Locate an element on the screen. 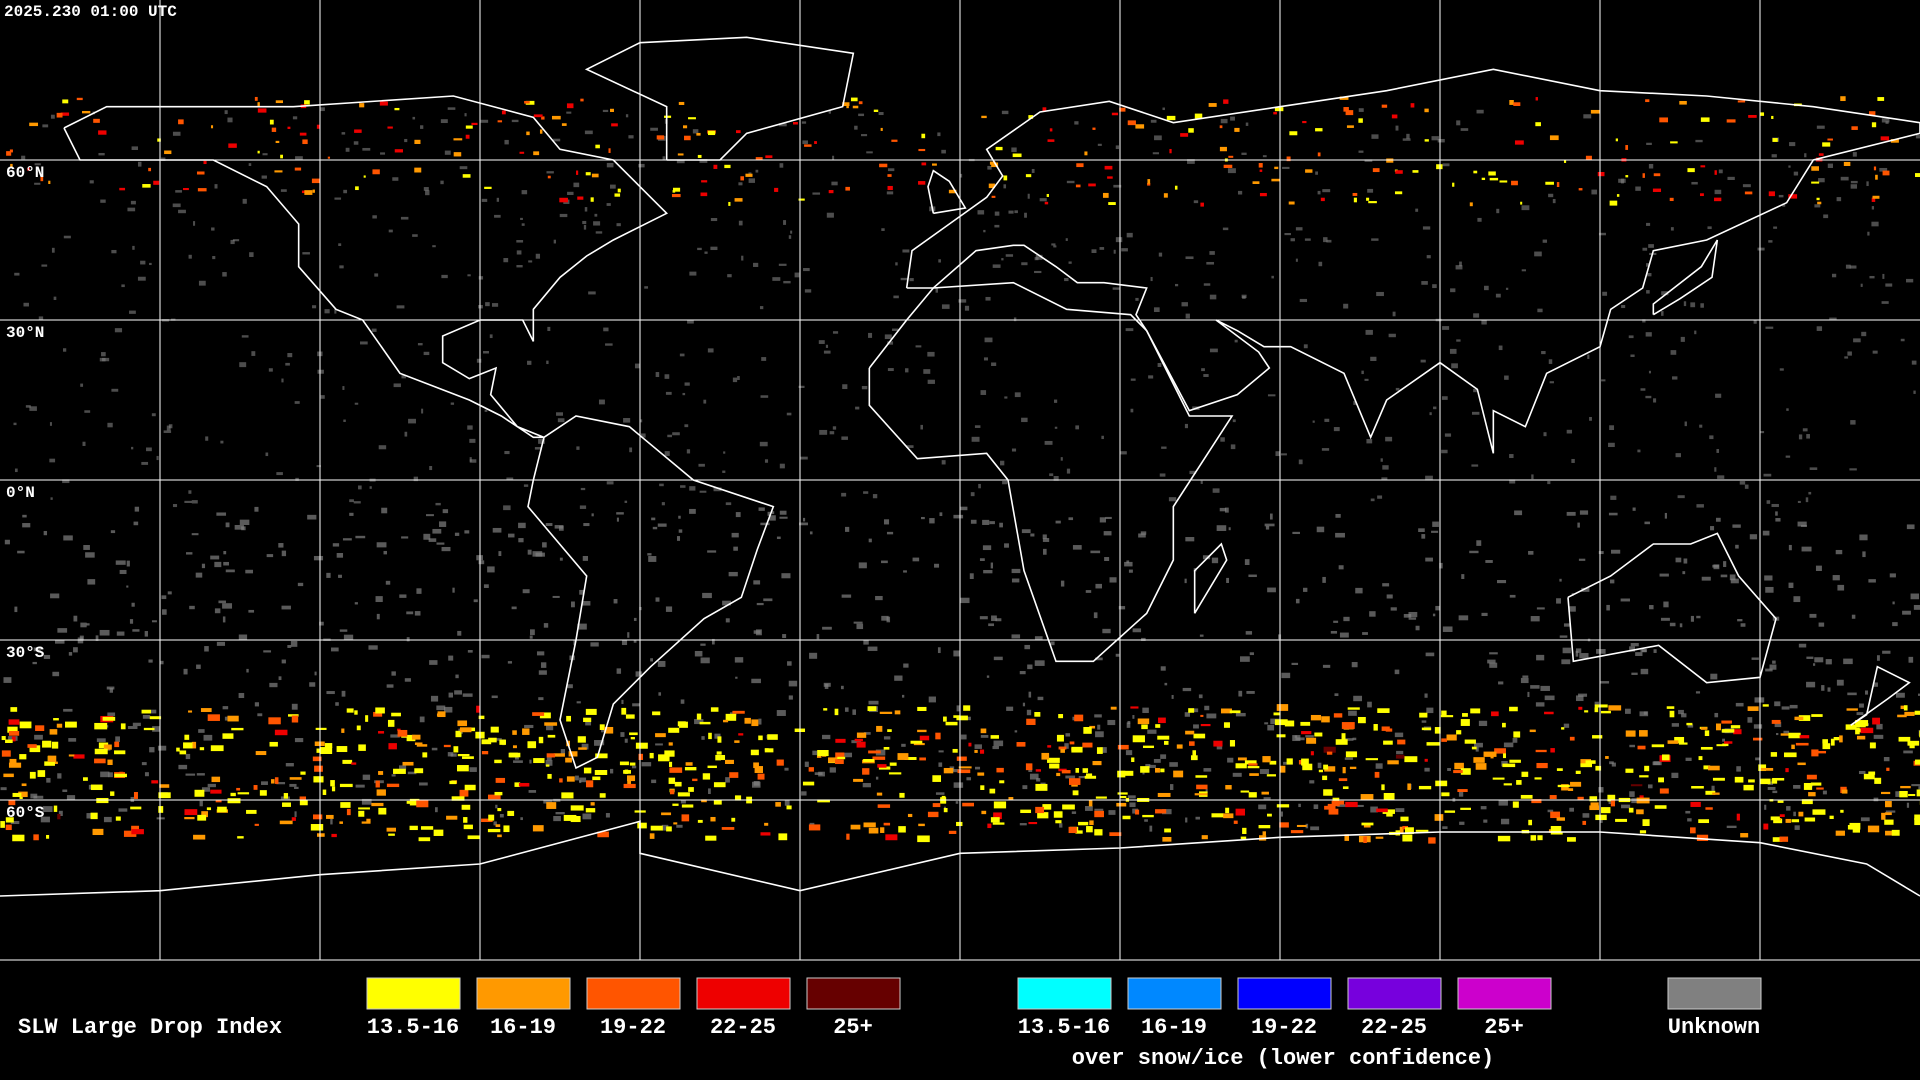 Image resolution: width=1920 pixels, height=1080 pixels. legend-swatch is located at coordinates (853, 993).